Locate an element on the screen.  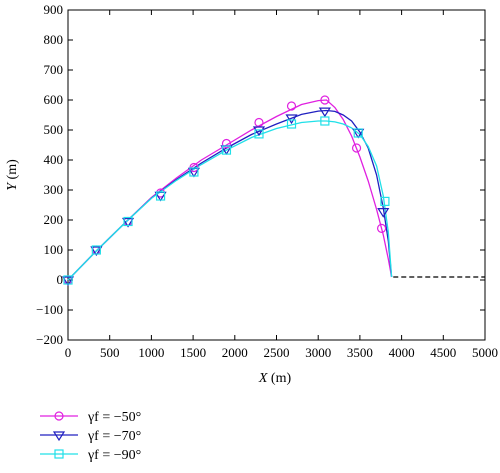
x-tick-label: 4500 is located at coordinates (443, 352).